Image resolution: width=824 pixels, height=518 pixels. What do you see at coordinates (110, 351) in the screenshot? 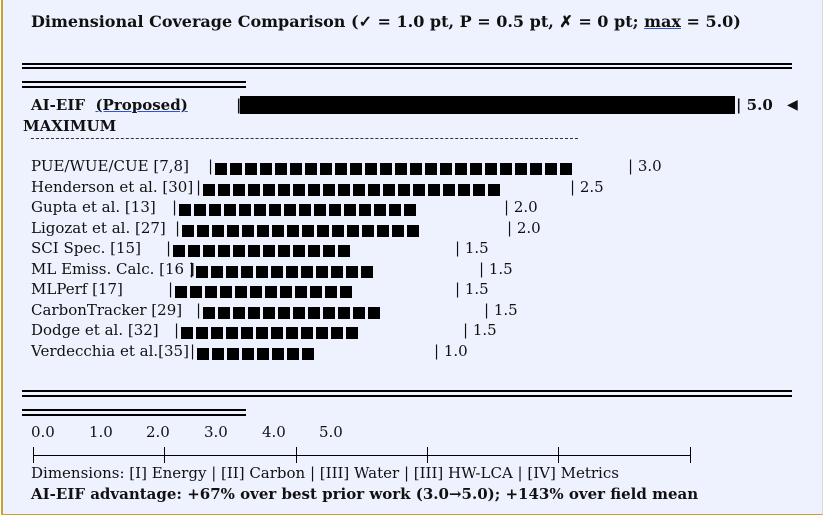
I see `row-label: Verdecchia et al.[35]` at bounding box center [110, 351].